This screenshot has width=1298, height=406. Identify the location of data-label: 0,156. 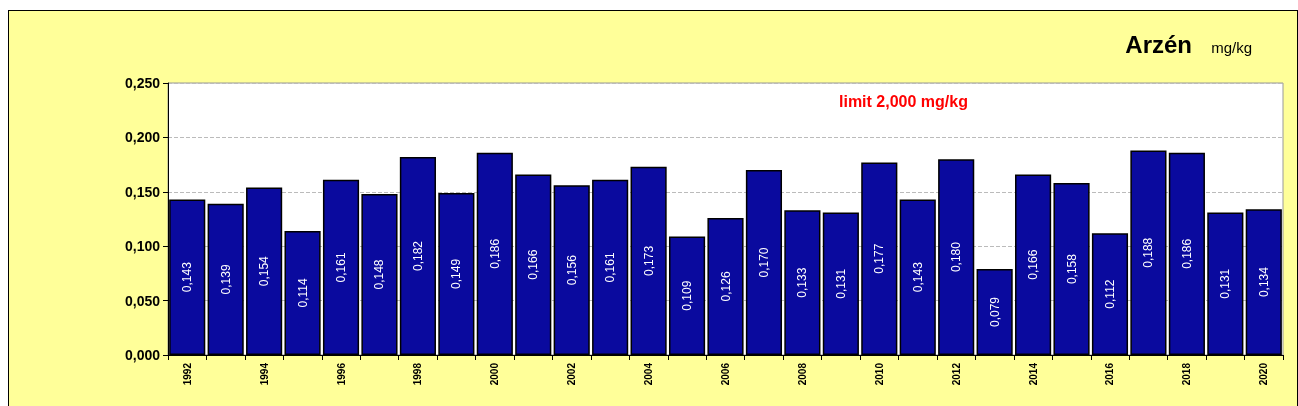
(571, 270).